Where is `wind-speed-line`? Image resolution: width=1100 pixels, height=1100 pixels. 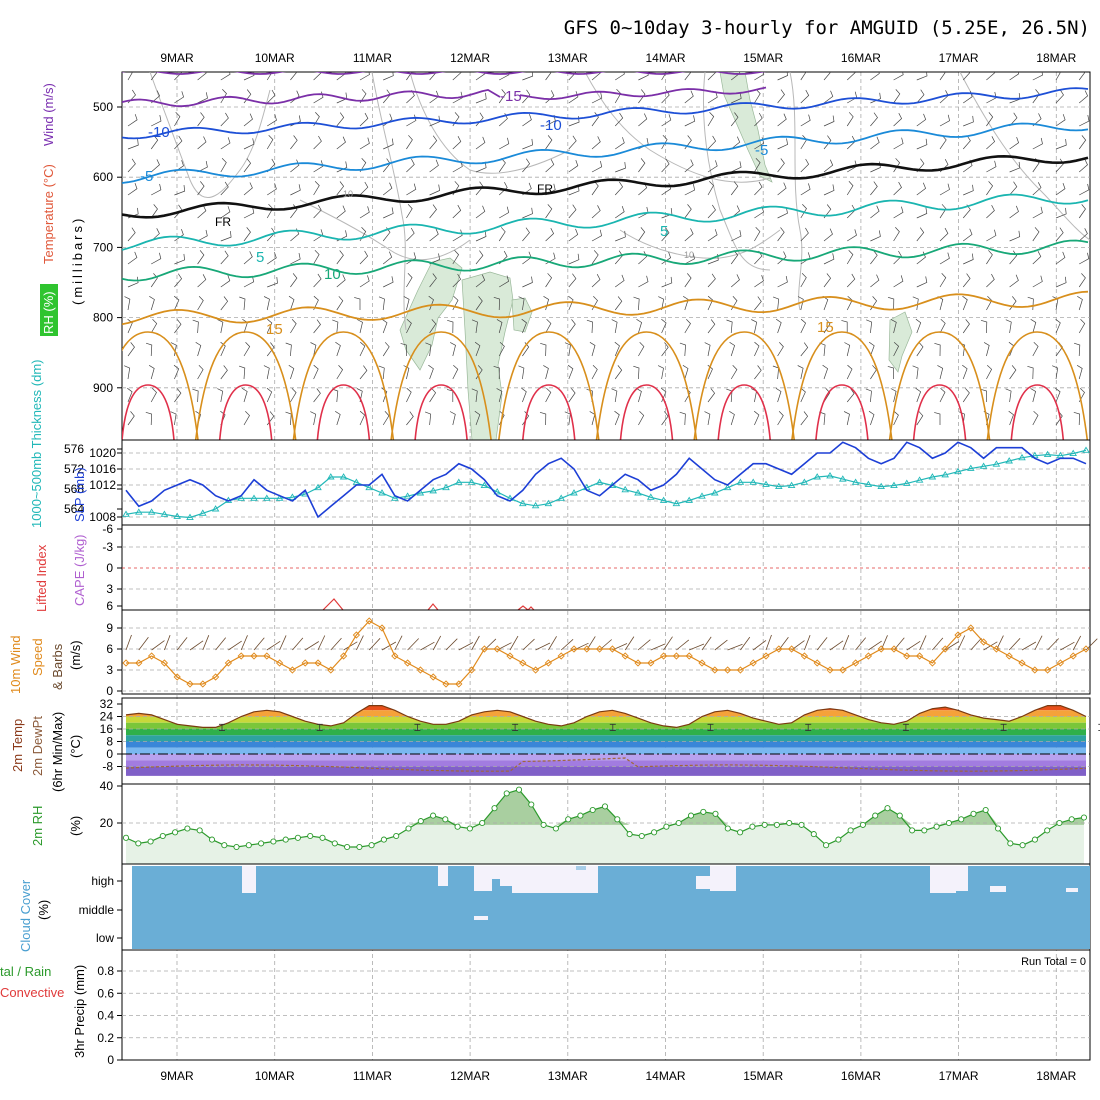
wind-speed-line is located at coordinates (606, 652).